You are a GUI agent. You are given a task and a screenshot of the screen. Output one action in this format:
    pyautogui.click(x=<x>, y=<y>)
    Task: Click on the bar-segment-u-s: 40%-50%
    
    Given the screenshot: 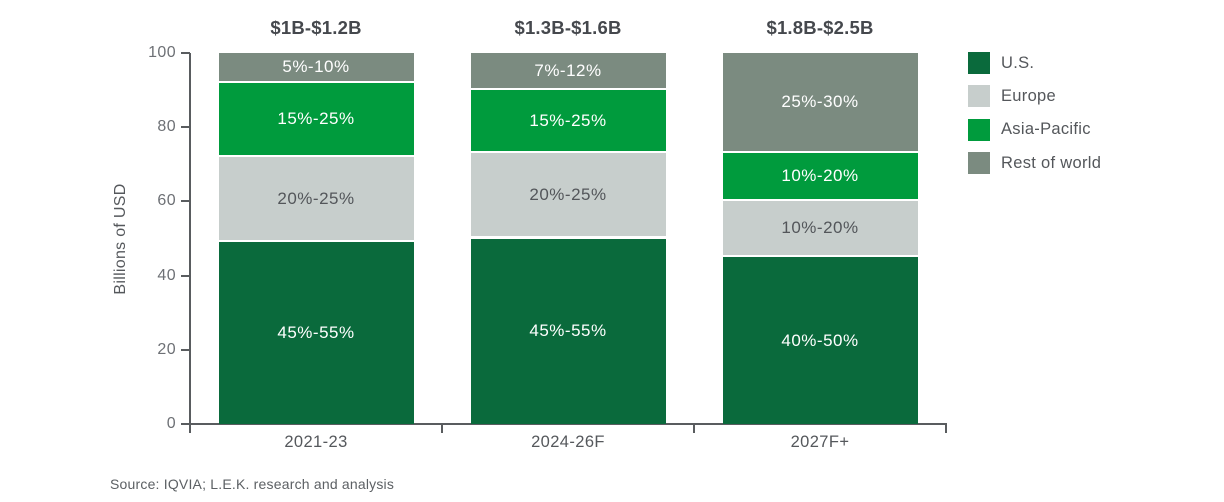 What is the action you would take?
    pyautogui.click(x=820, y=340)
    